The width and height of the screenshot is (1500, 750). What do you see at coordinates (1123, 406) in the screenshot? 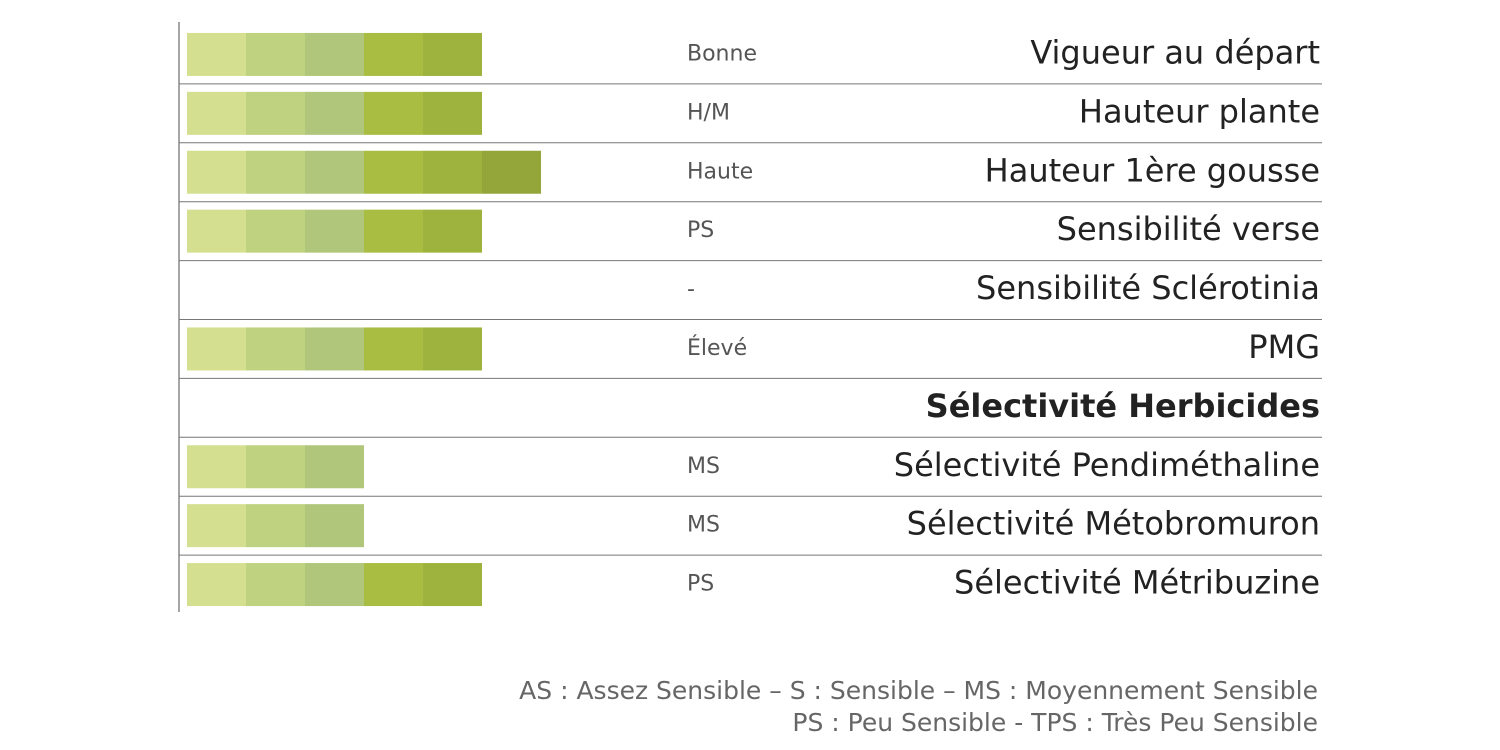
I see `row-label: Sélectivité Herbicides` at bounding box center [1123, 406].